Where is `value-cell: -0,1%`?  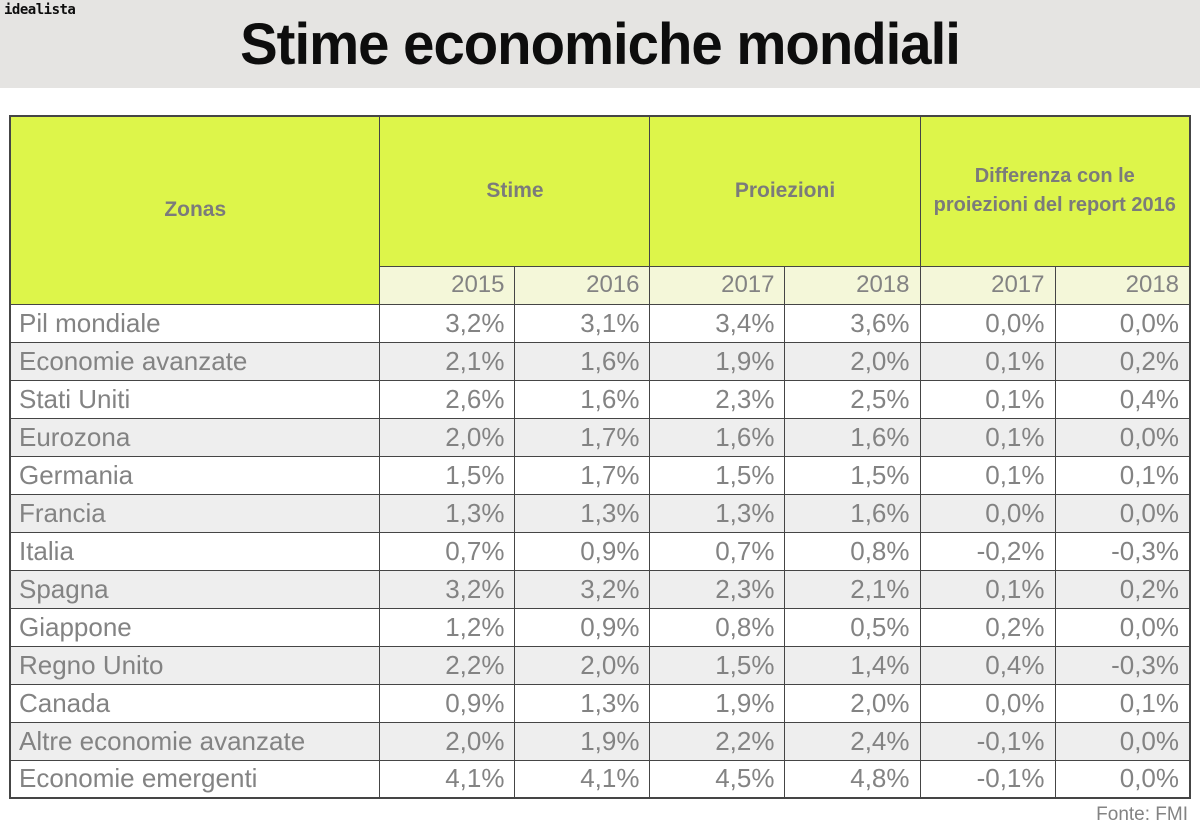
value-cell: -0,1% is located at coordinates (987, 741).